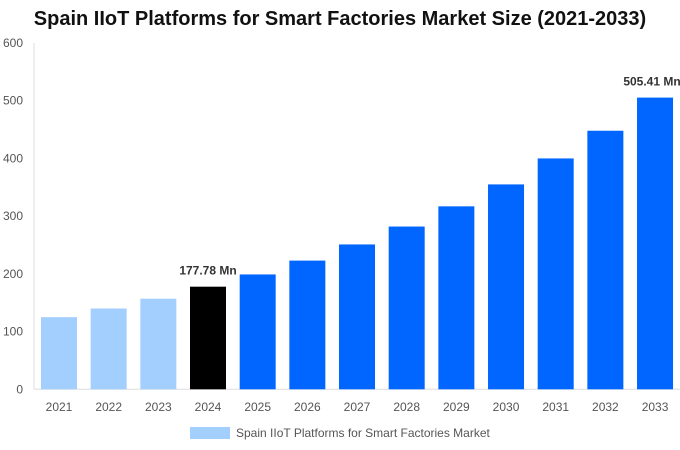  What do you see at coordinates (108, 407) in the screenshot?
I see `x-tick-label: 2022` at bounding box center [108, 407].